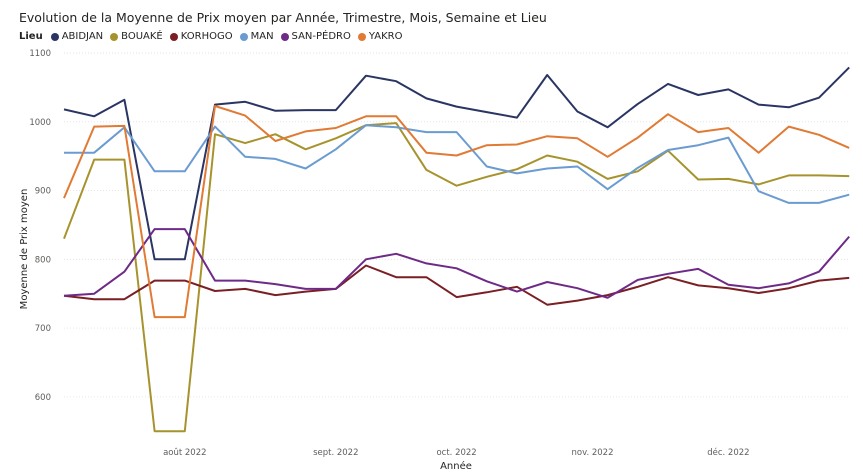  What do you see at coordinates (456, 285) in the screenshot?
I see `series-line-korhogo` at bounding box center [456, 285].